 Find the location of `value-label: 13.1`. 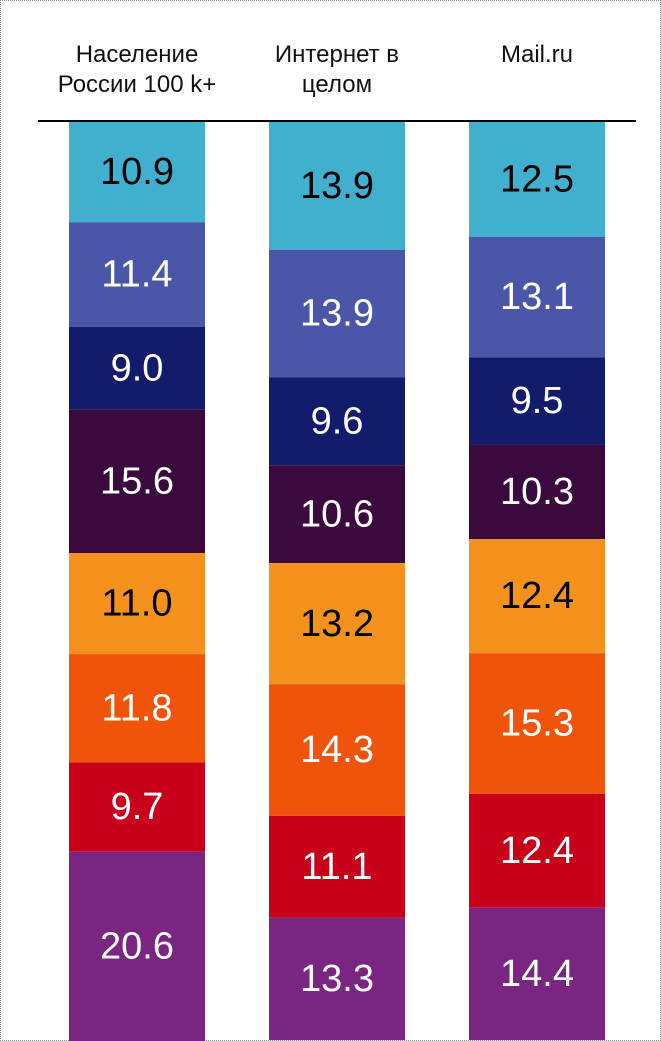

value-label: 13.1 is located at coordinates (537, 297).